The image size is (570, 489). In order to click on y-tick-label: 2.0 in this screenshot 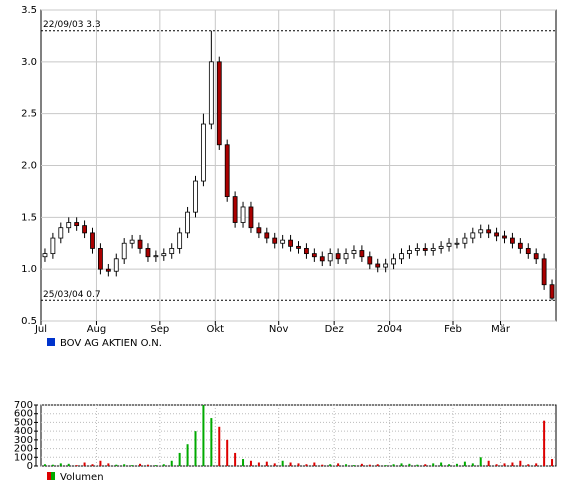, I will do `click(29, 166)`.